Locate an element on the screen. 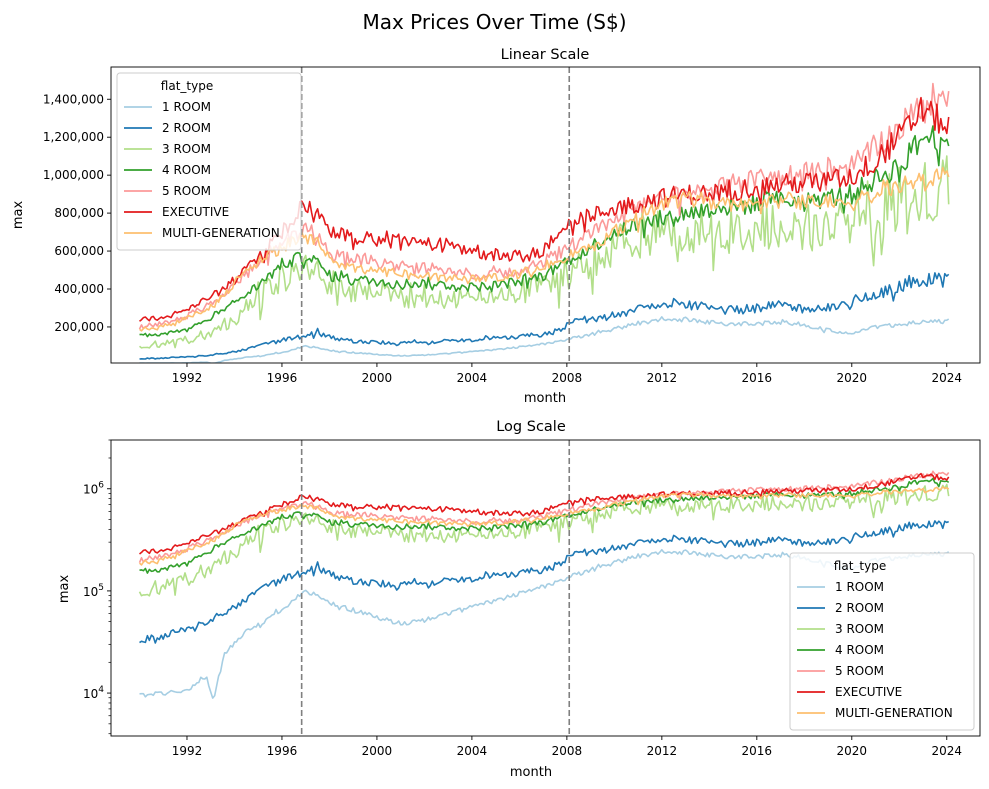 The width and height of the screenshot is (989, 789). log-series-2-room is located at coordinates (544, 582).